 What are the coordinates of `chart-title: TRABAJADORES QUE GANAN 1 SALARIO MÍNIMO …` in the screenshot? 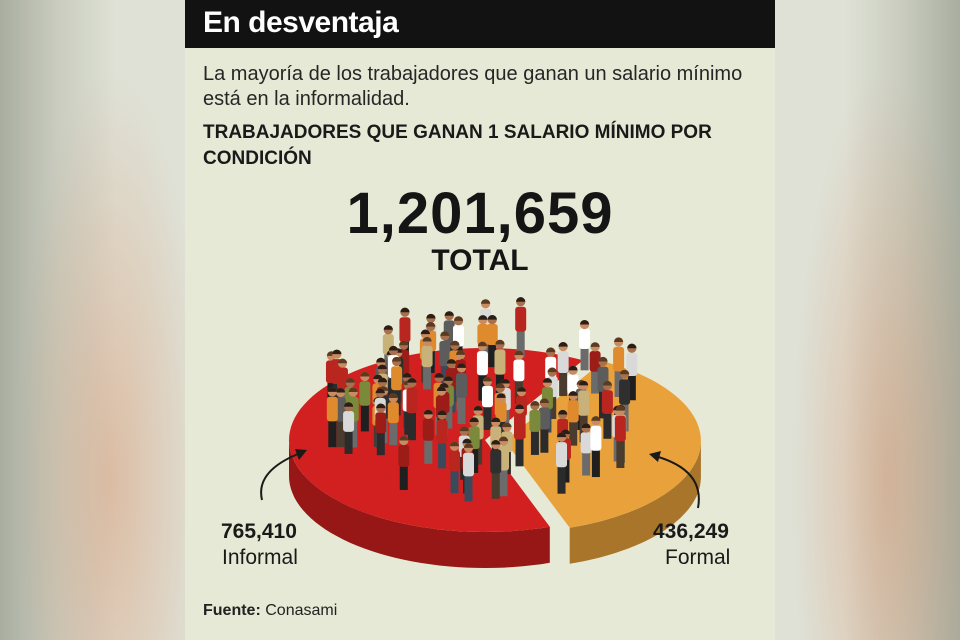 It's located at (457, 145).